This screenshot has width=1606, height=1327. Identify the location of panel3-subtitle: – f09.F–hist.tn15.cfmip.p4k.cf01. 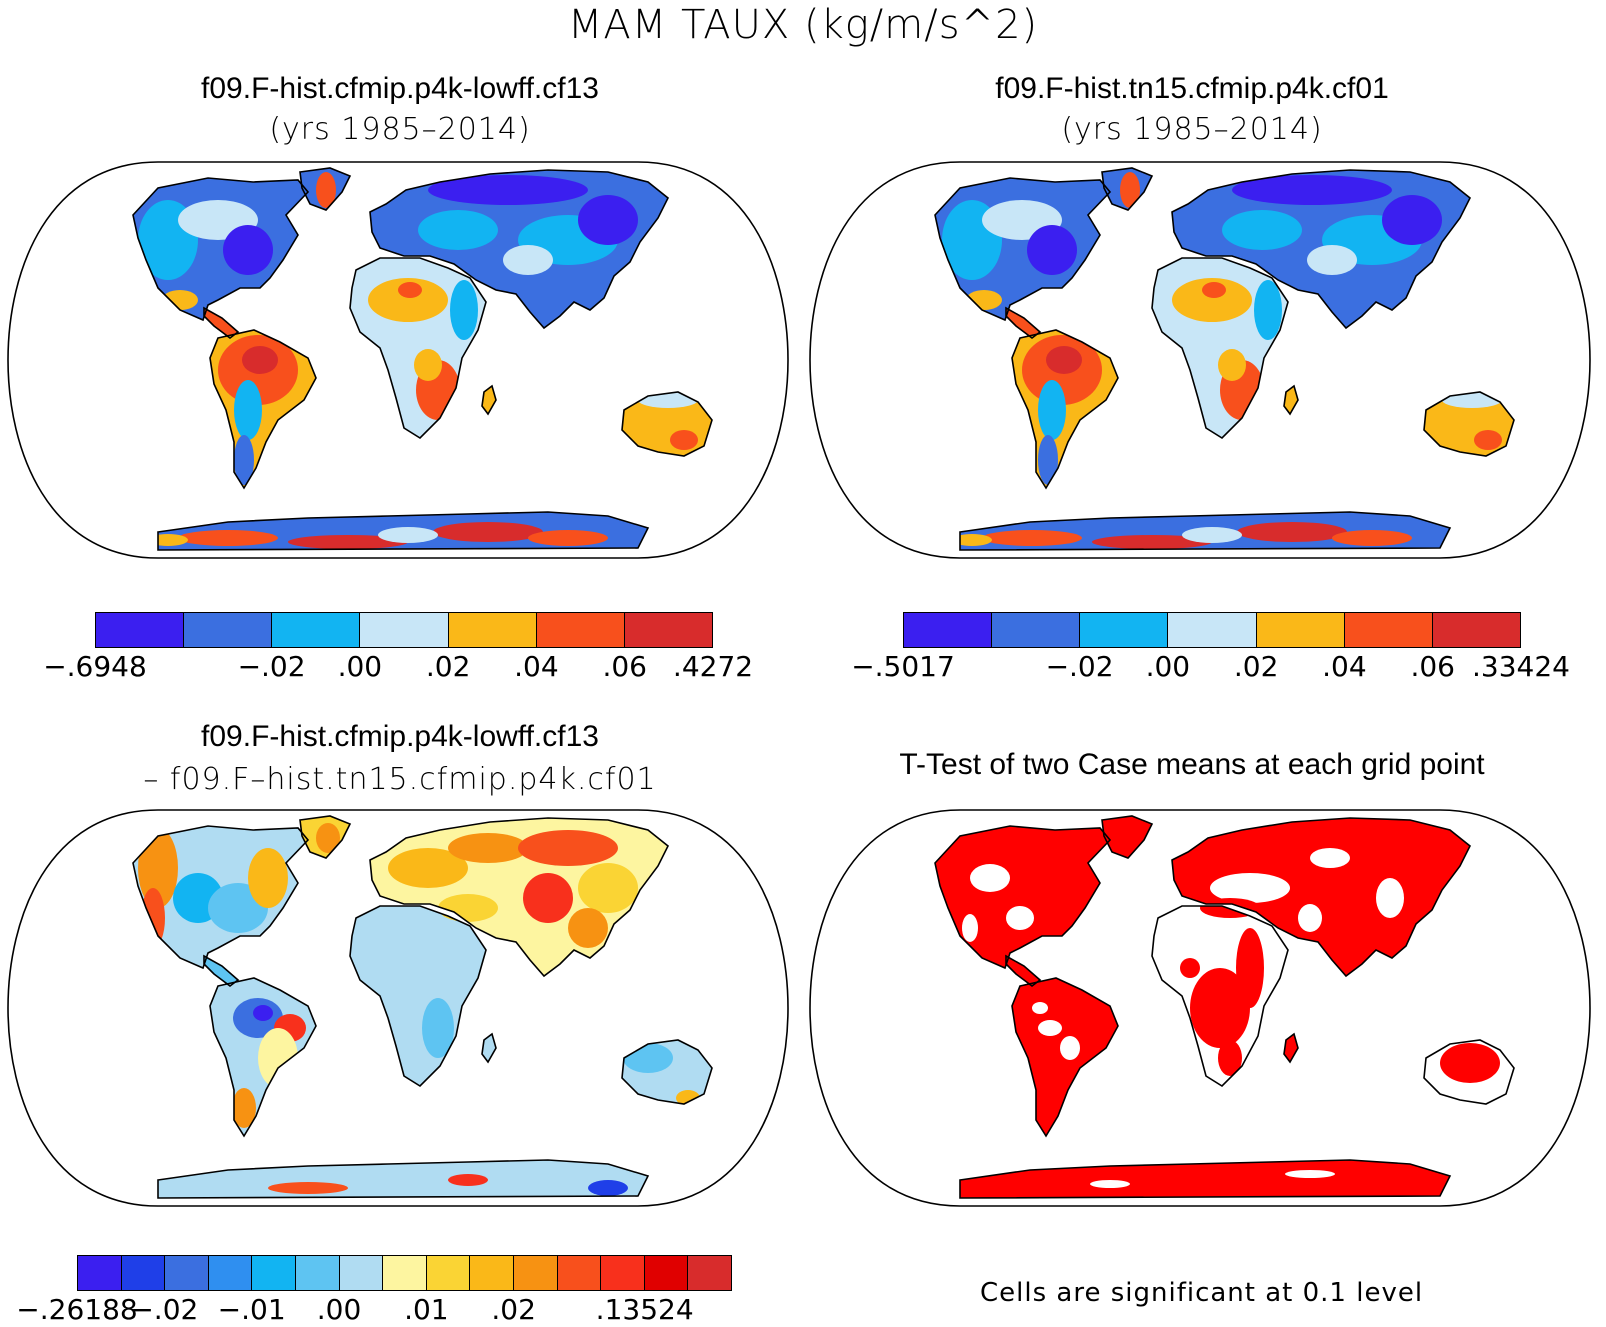
(400, 779).